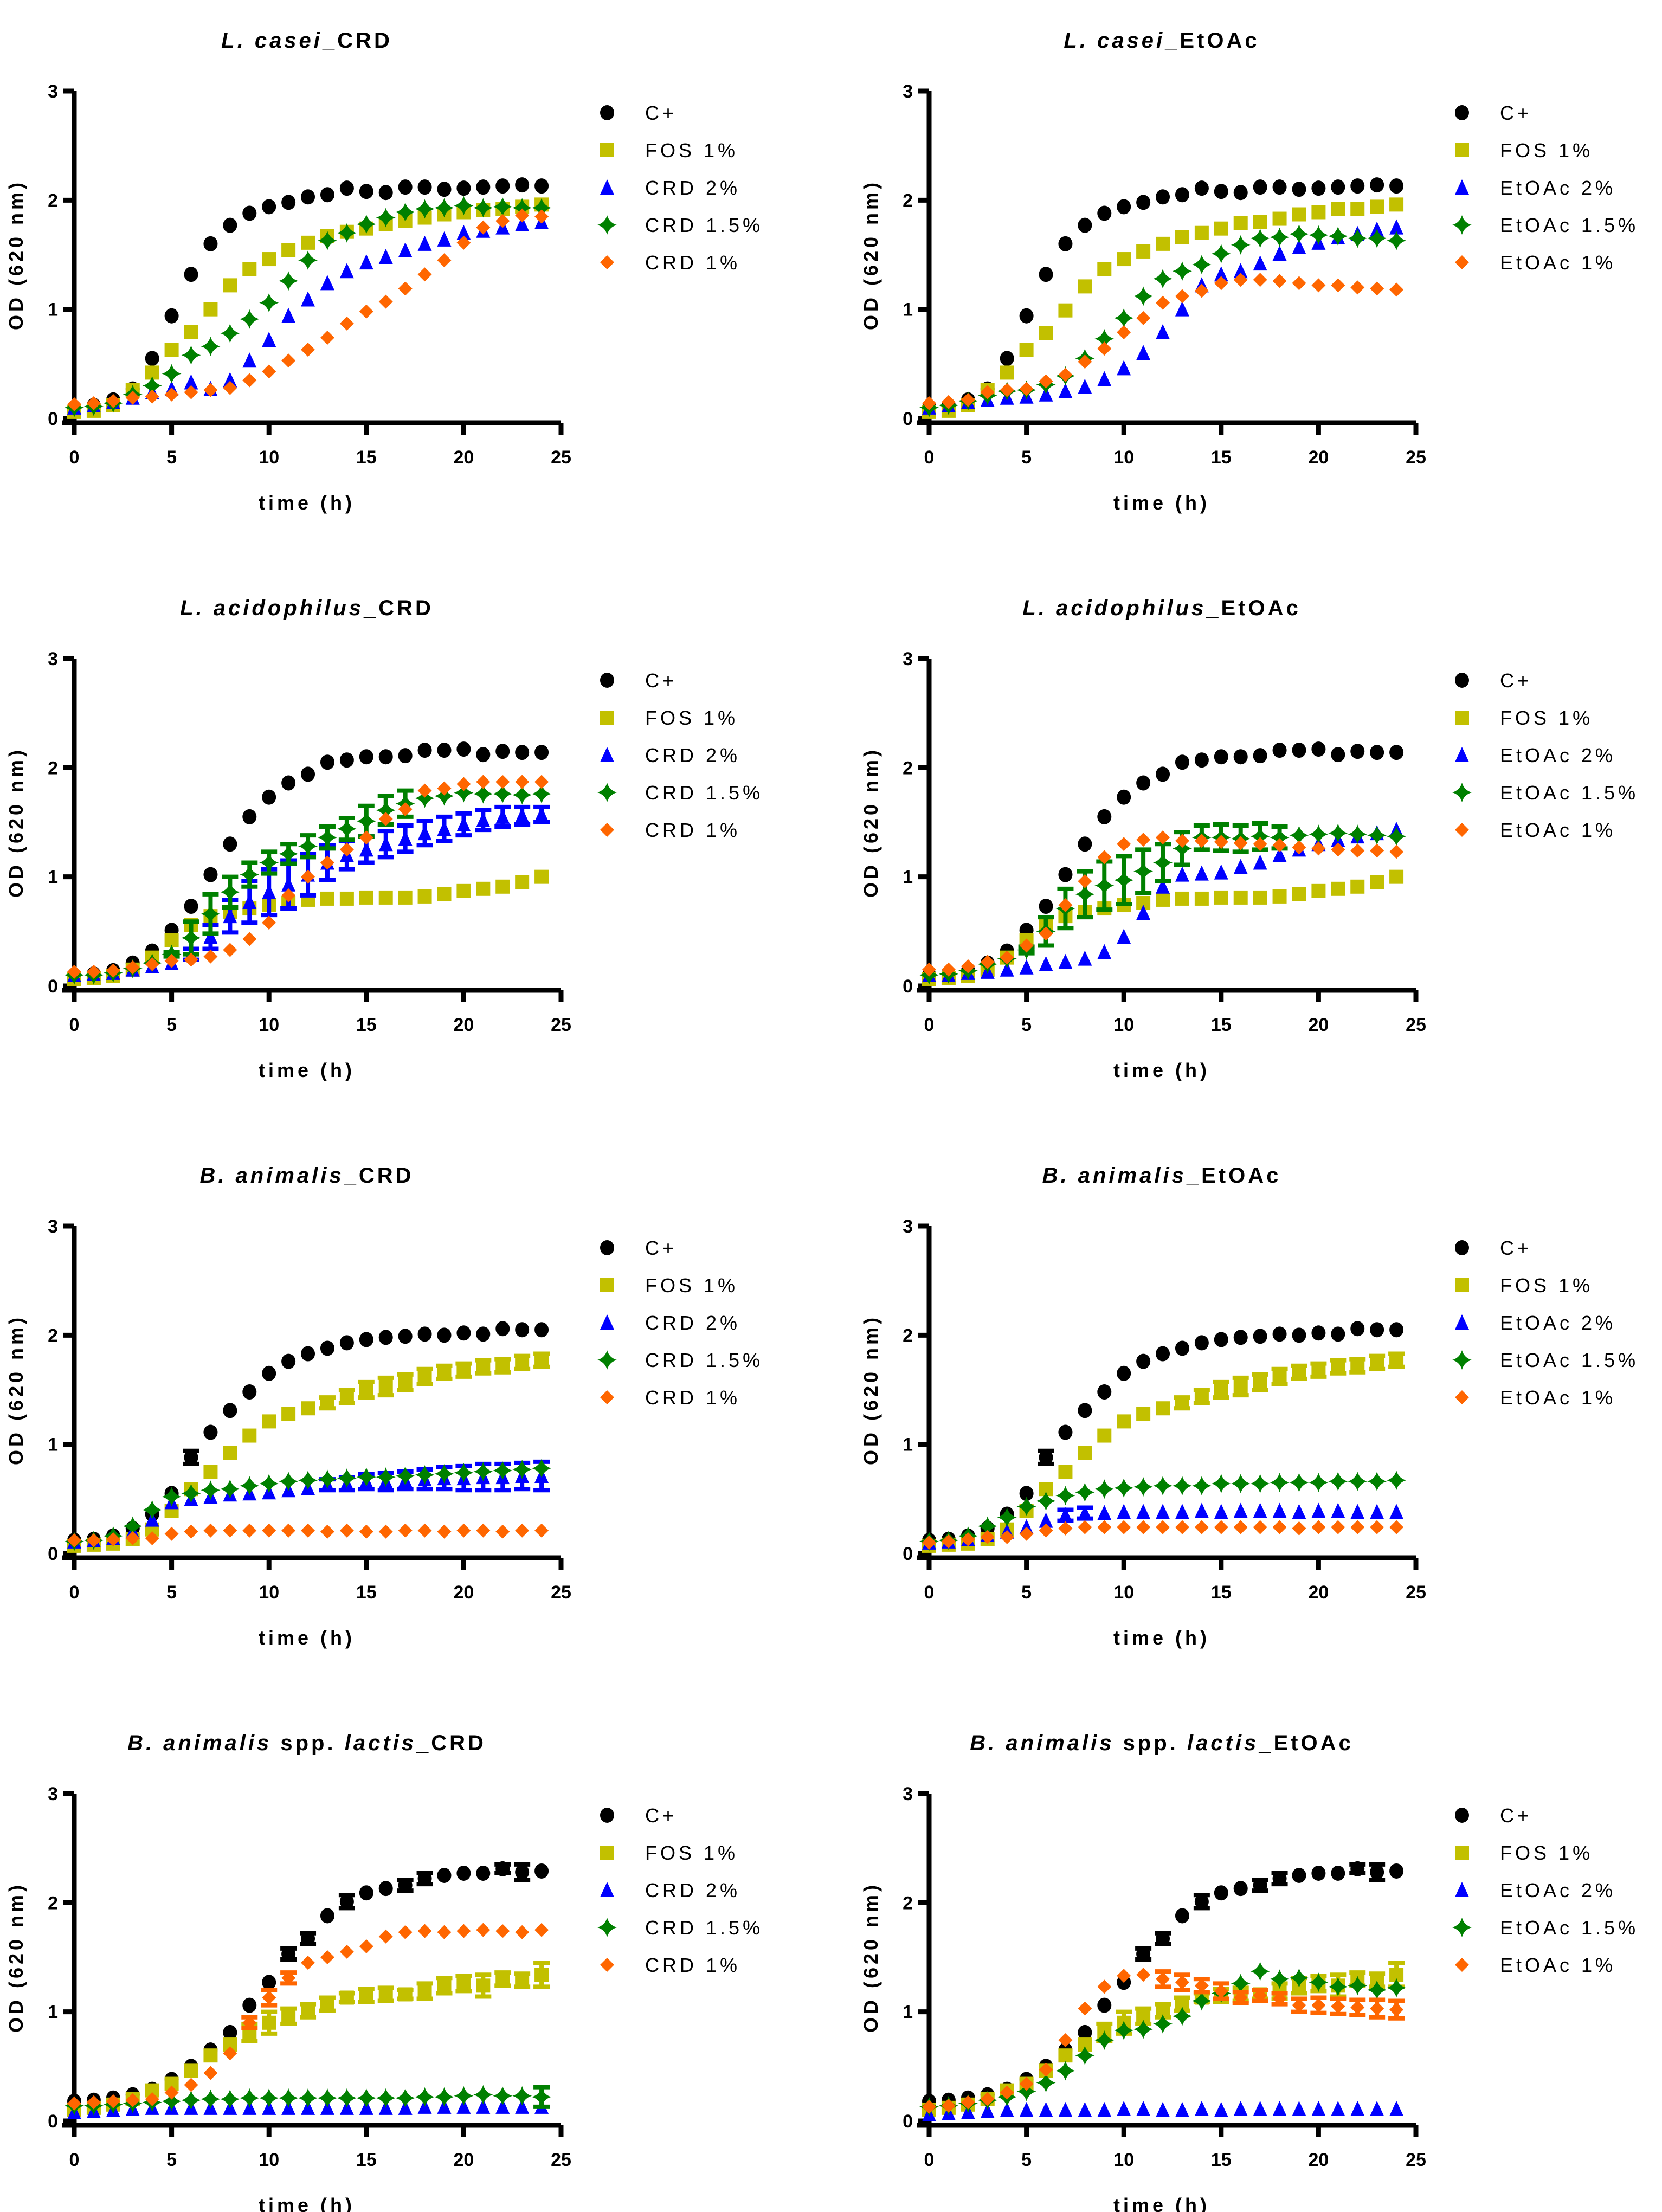  I want to click on y-tick-label: 3, so click(908, 1226).